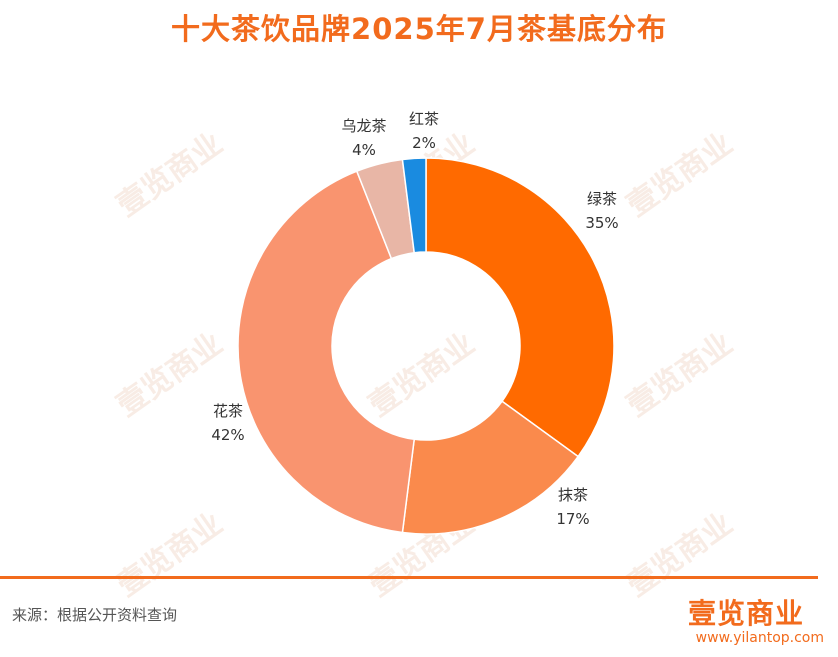  What do you see at coordinates (759, 638) in the screenshot?
I see `brand-url: www.yilantop.com` at bounding box center [759, 638].